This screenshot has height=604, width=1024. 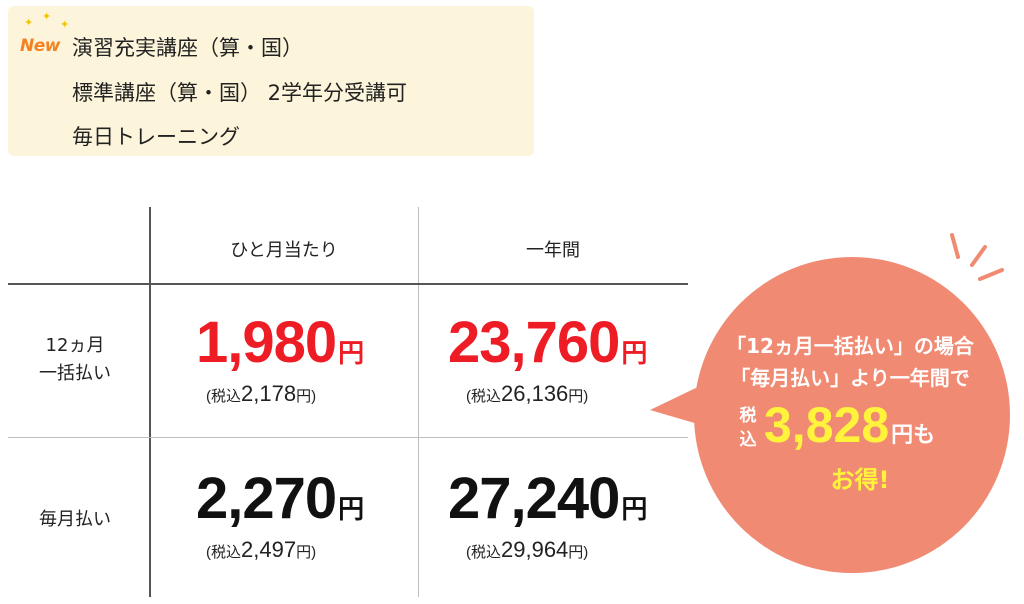 I want to click on tax-value: 26,136, so click(x=535, y=393).